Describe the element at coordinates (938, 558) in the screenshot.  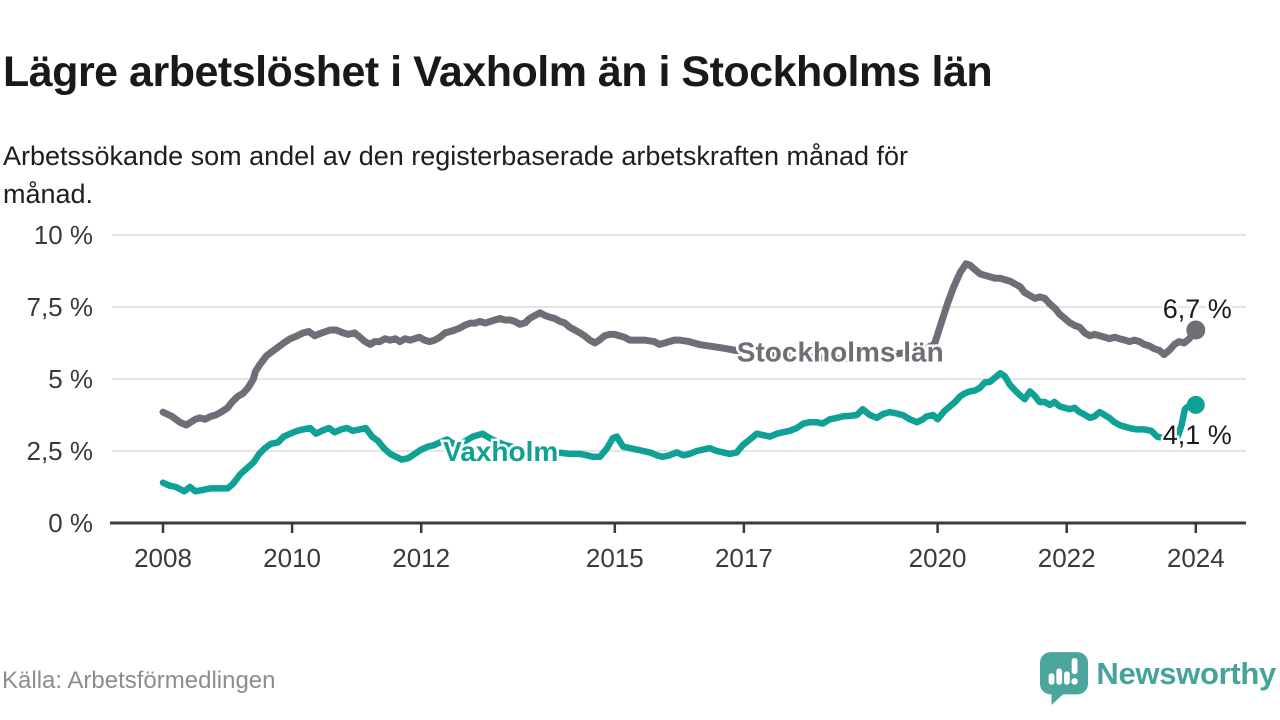
I see `x-tick-label: 2020` at that location.